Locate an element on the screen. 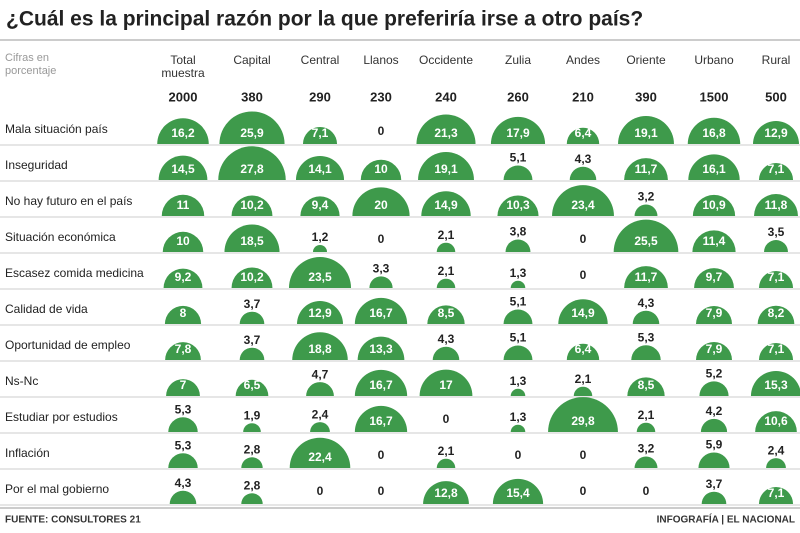 Image resolution: width=800 pixels, height=533 pixels. value-label: 14,5 is located at coordinates (183, 169).